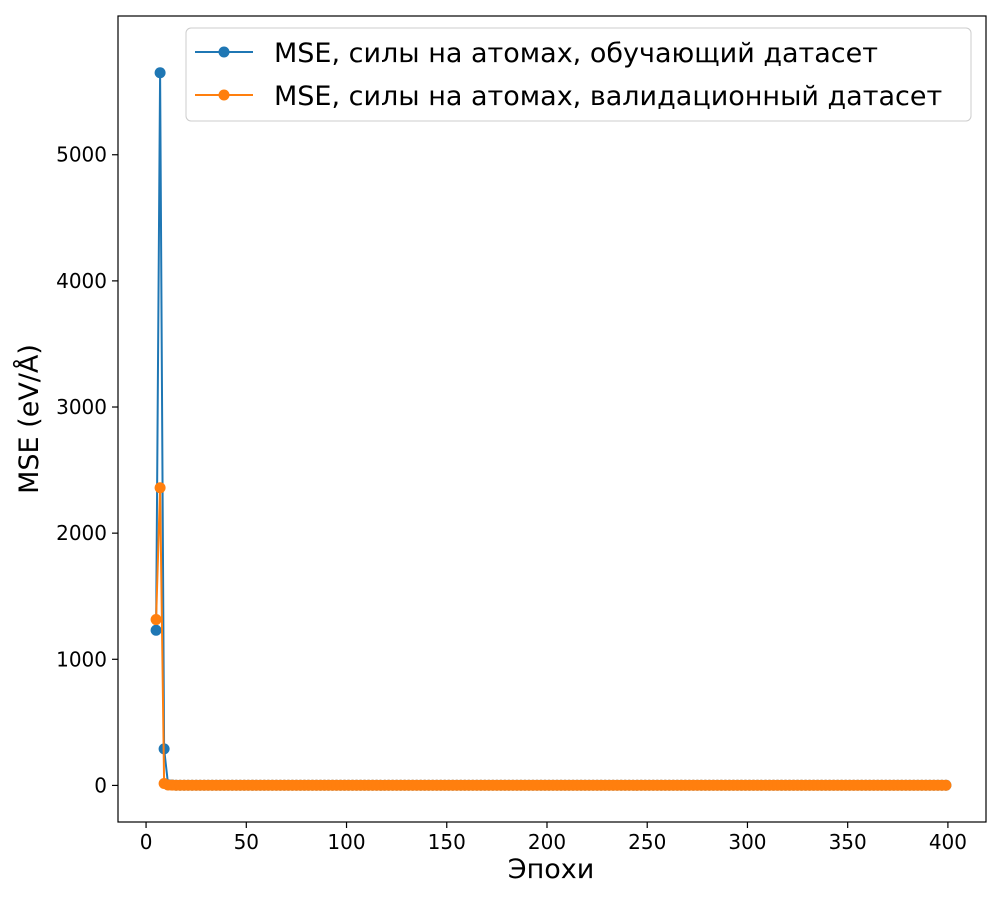 This screenshot has height=900, width=1000. I want to click on legend-box, so click(578, 74).